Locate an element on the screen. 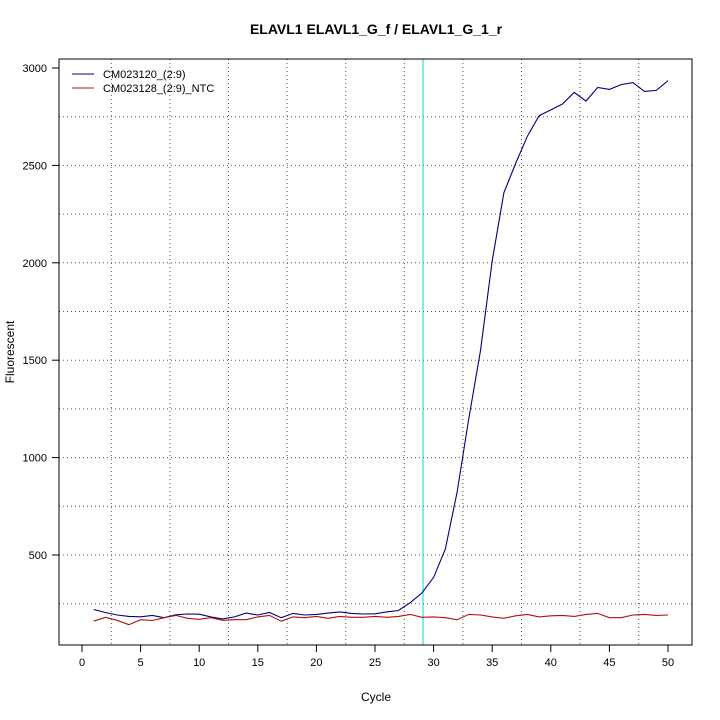  y-axis: 500 1000 1500 2000 2500 3000 is located at coordinates (41, 312).